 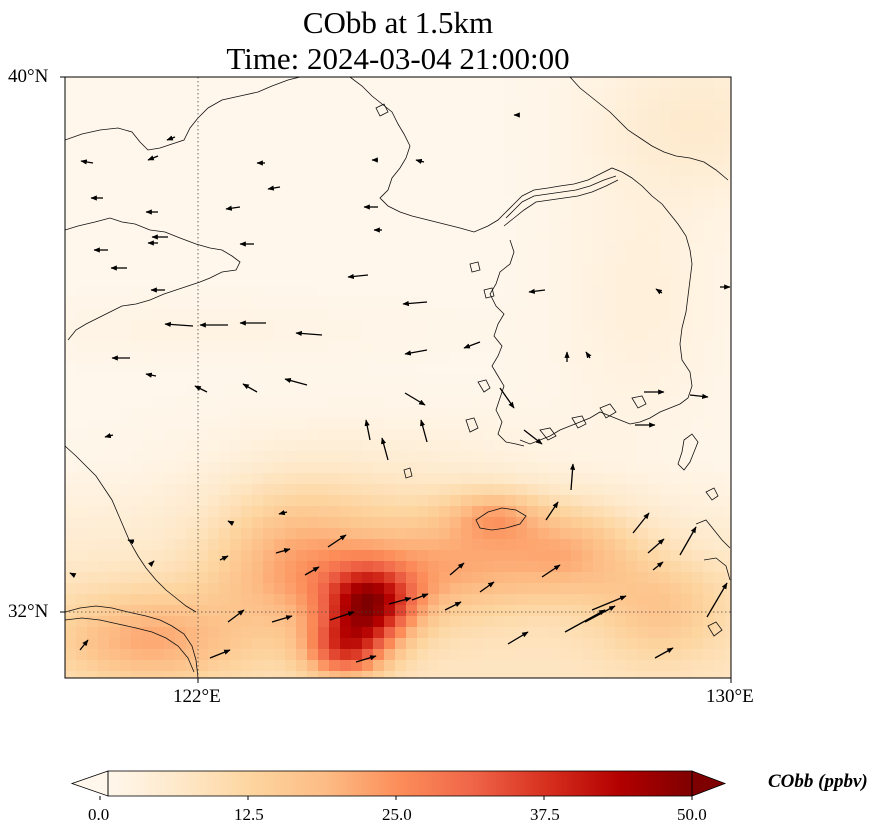 What do you see at coordinates (28, 611) in the screenshot?
I see `lat-tick-32: 32°N` at bounding box center [28, 611].